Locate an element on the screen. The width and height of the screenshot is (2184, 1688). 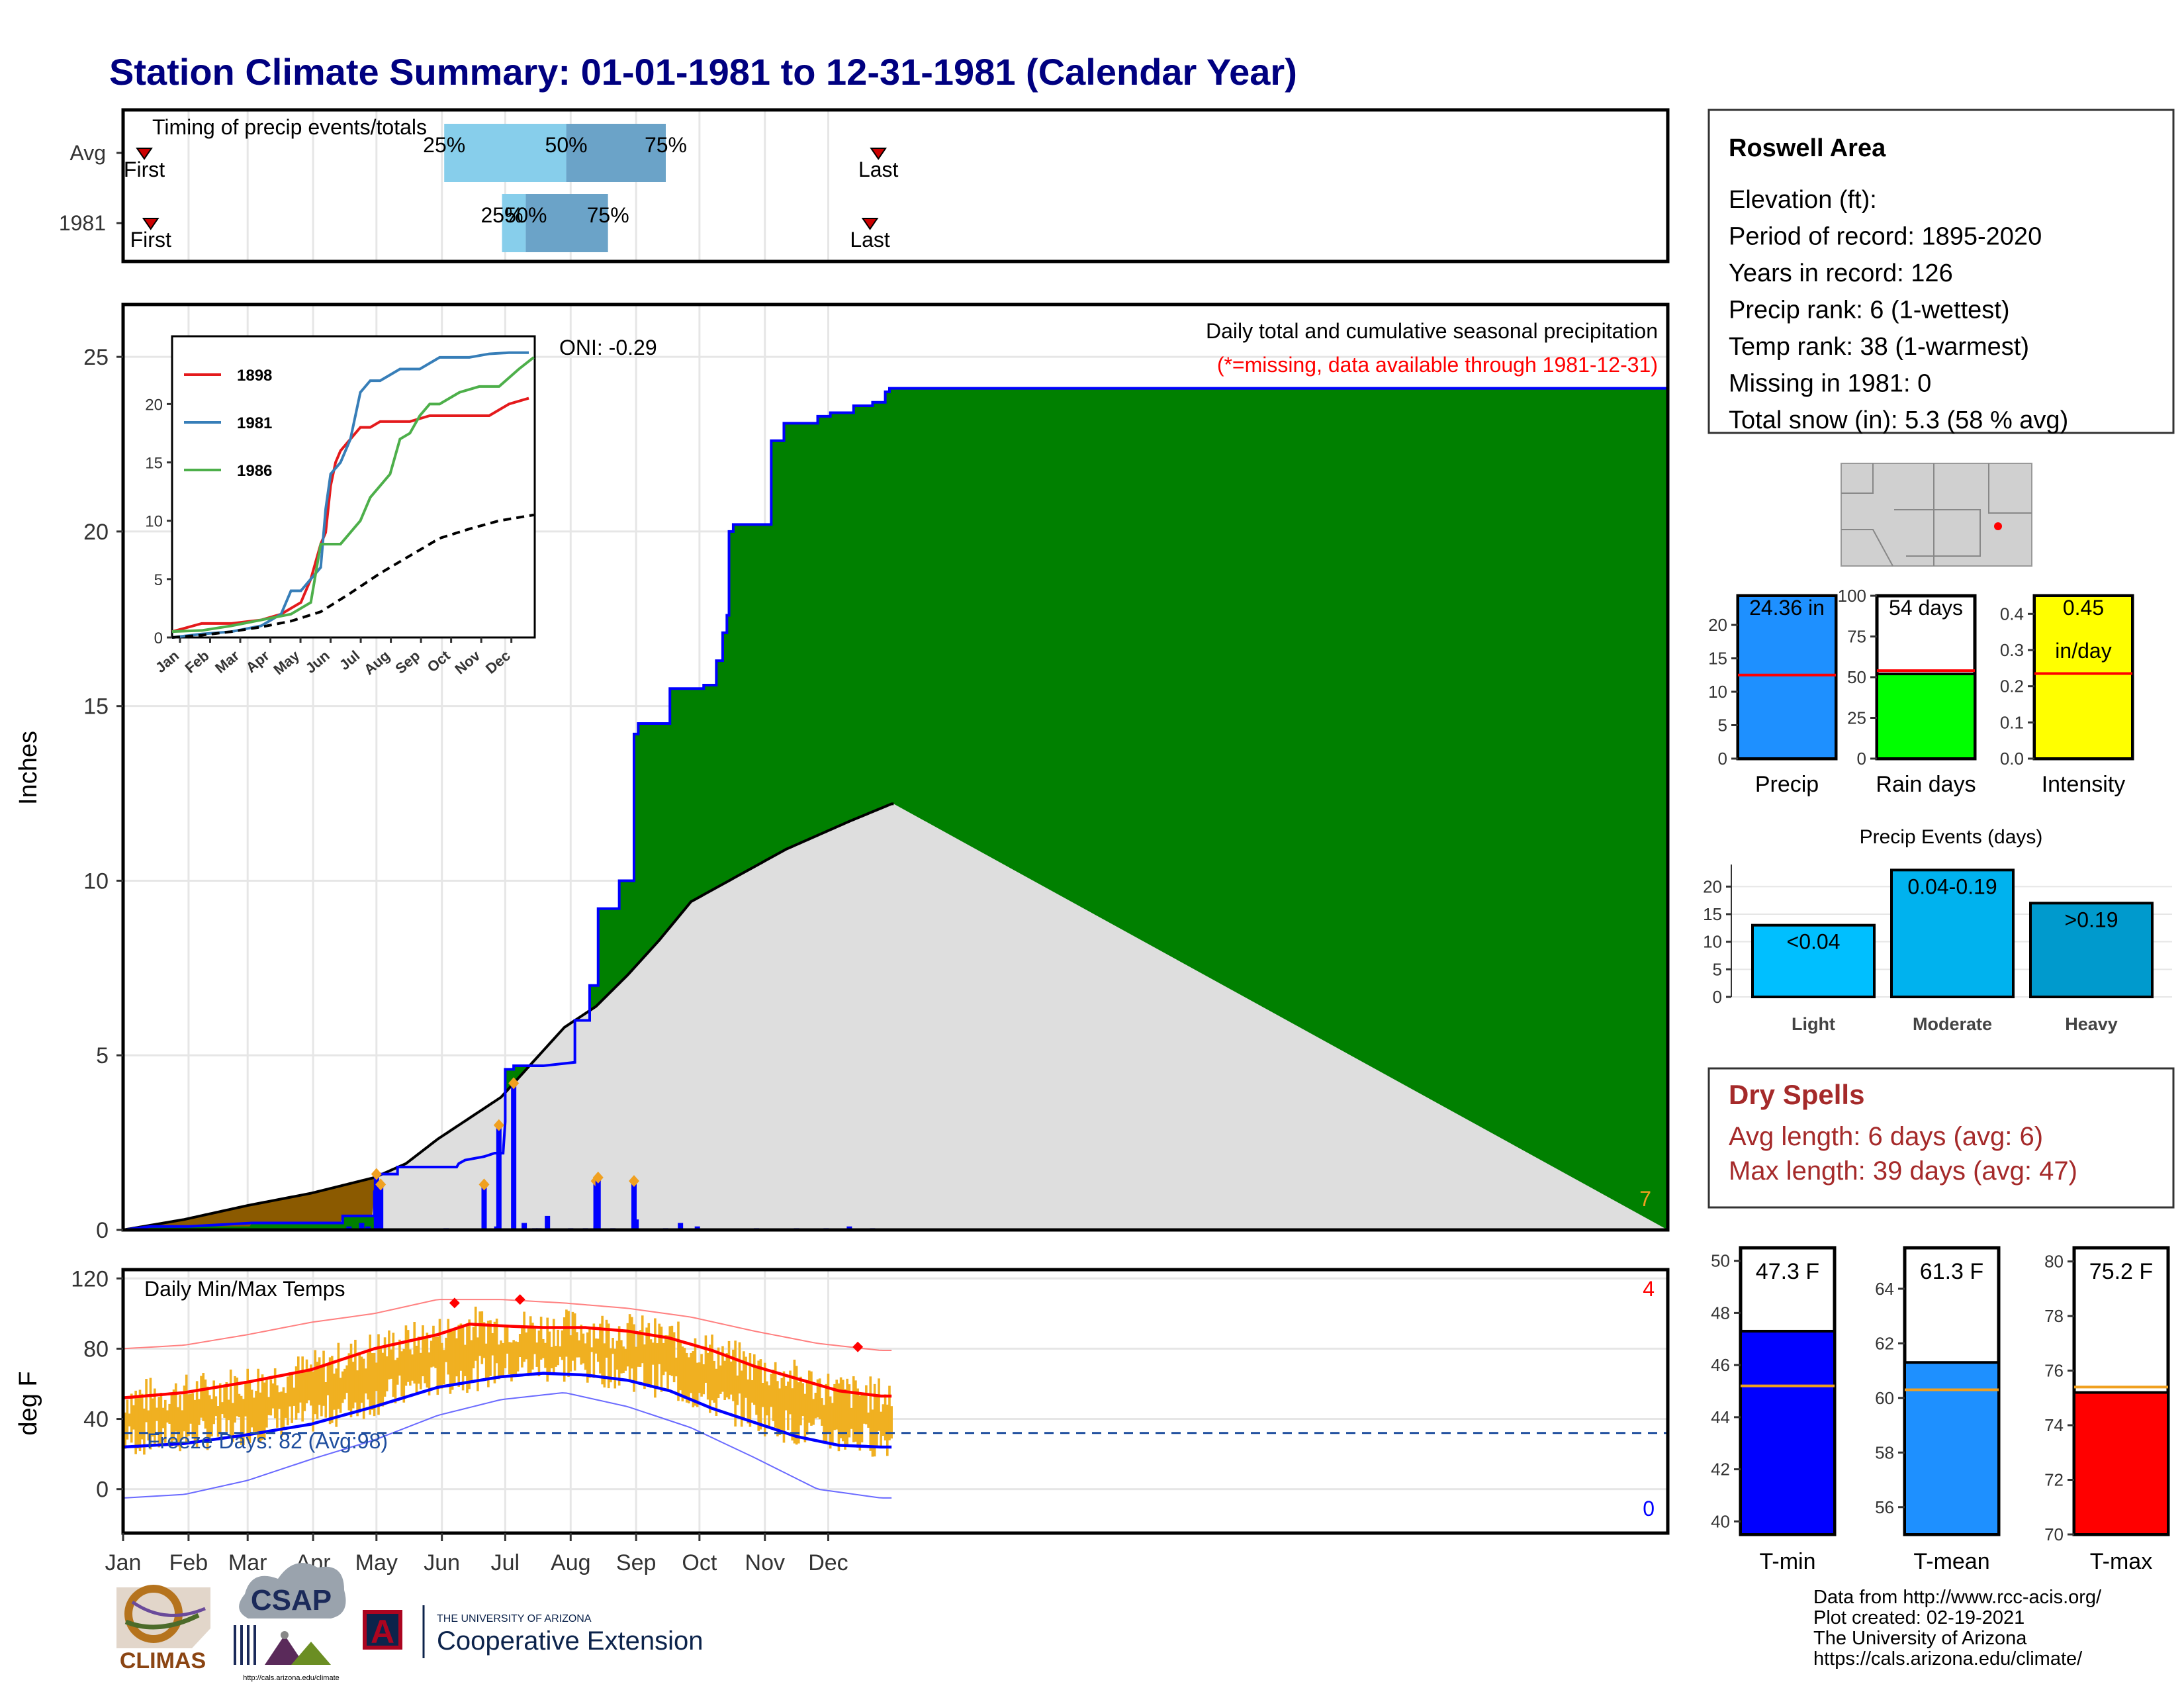
csap-url: http://cals.arizona.edu/climate is located at coordinates (291, 1678).